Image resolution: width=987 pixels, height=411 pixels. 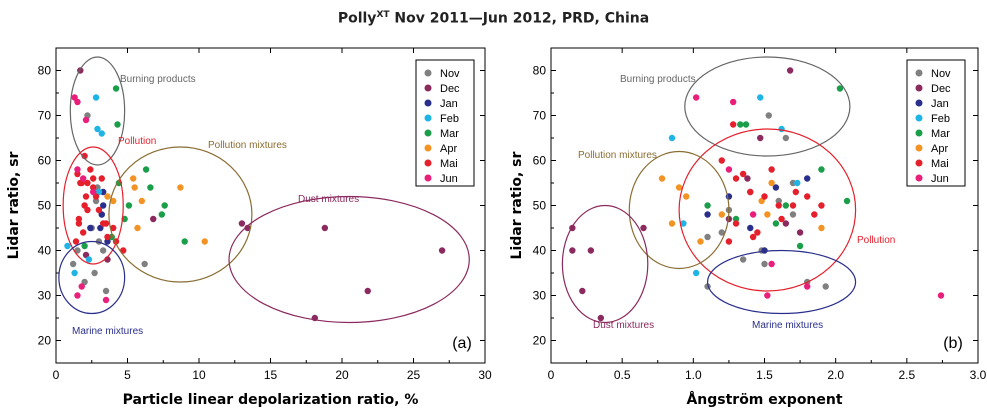 I want to click on x-tick-label: 2.0, so click(x=835, y=375).